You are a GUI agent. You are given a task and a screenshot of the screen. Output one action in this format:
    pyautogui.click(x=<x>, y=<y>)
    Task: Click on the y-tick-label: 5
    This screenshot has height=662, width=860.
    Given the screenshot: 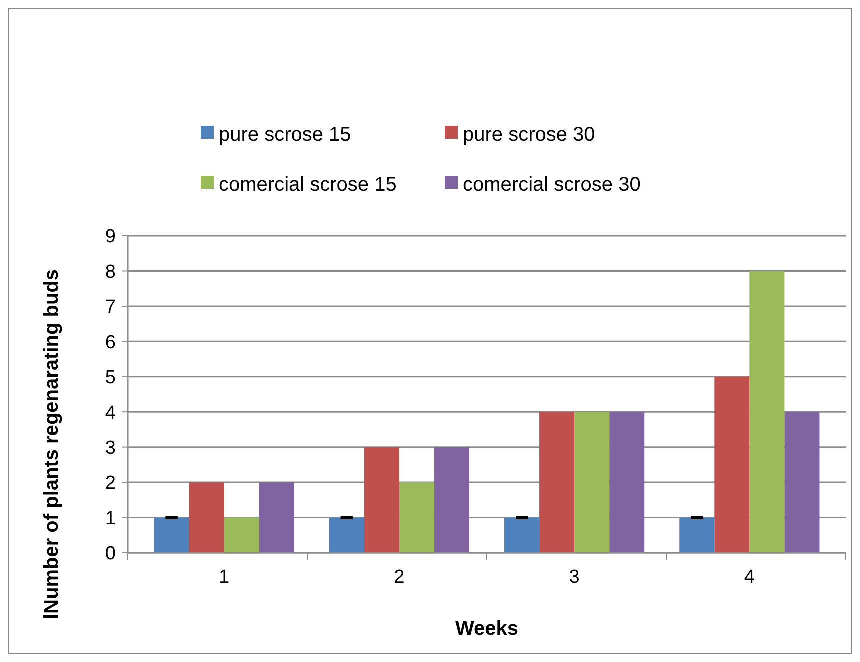 What is the action you would take?
    pyautogui.click(x=110, y=378)
    